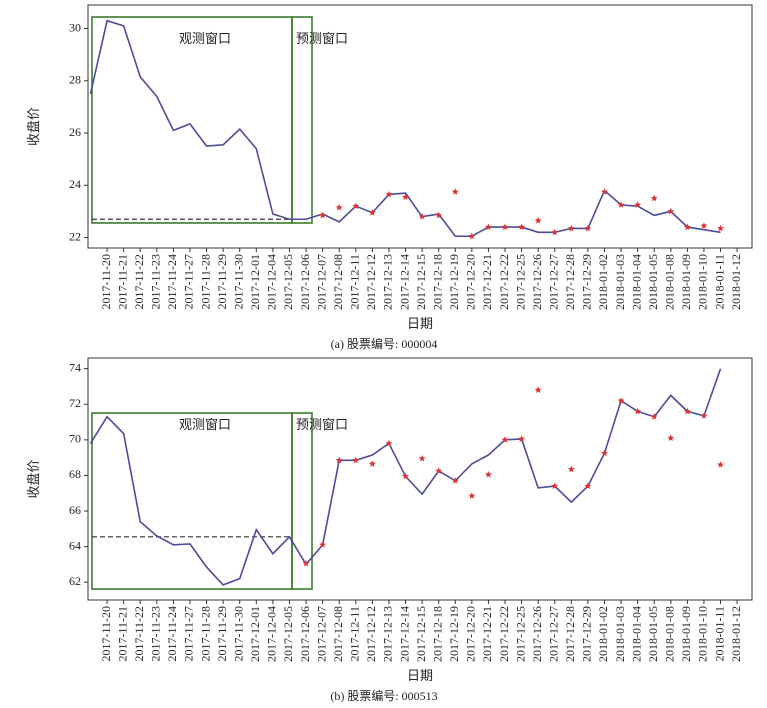 The image size is (767, 708). I want to click on x-tick-label: 2018-01-05, so click(653, 634).